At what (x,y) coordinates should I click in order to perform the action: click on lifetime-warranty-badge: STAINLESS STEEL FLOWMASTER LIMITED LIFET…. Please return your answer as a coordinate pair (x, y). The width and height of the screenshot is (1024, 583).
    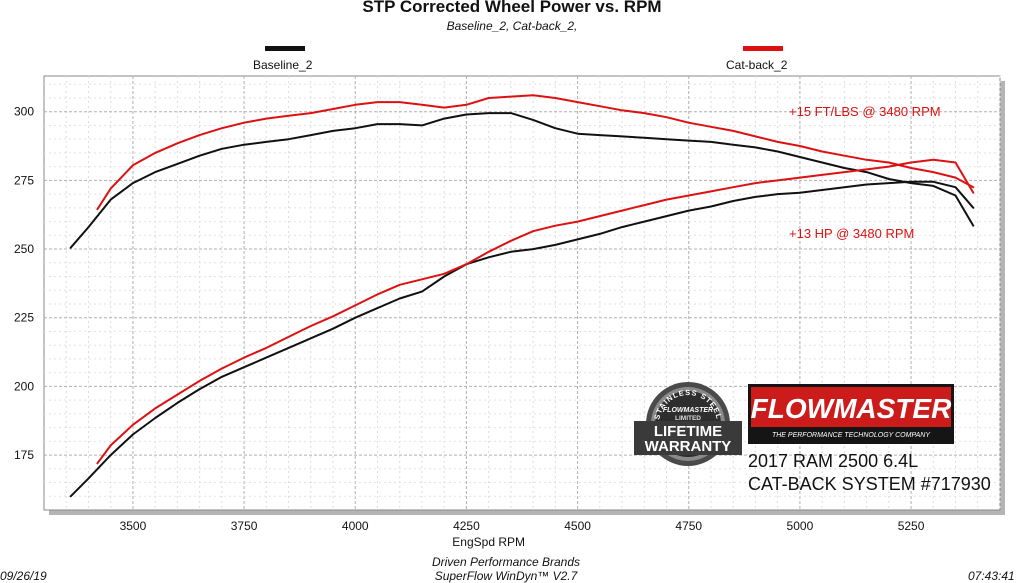
    Looking at the image, I should click on (688, 424).